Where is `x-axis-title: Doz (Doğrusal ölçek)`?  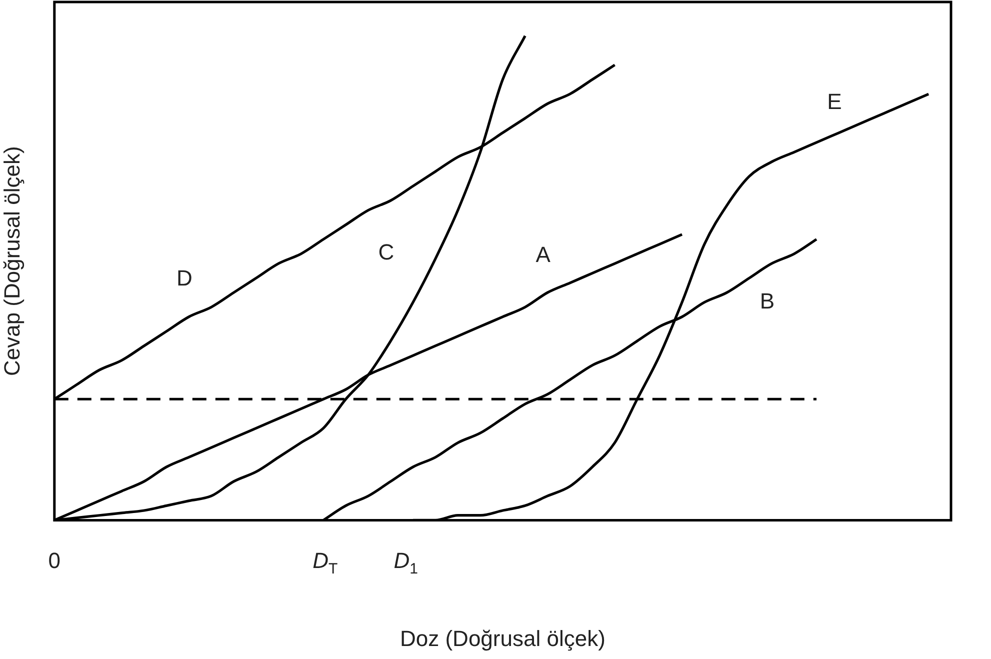
x-axis-title: Doz (Doğrusal ölçek) is located at coordinates (503, 638).